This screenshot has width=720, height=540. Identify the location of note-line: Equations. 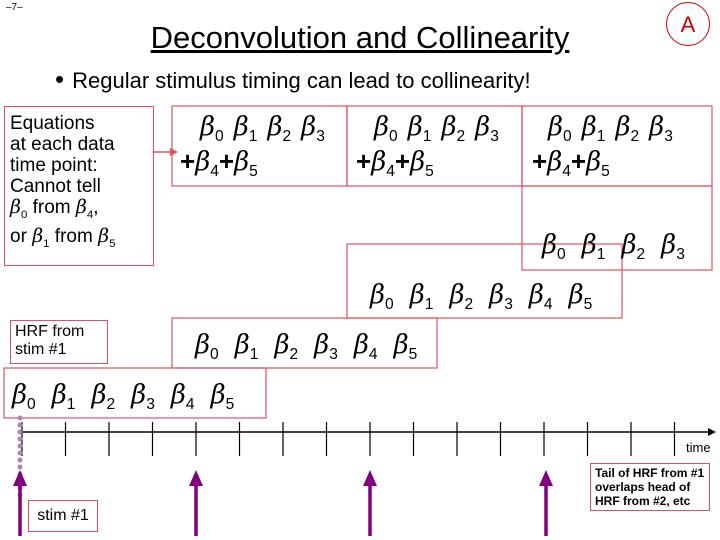
(52, 123).